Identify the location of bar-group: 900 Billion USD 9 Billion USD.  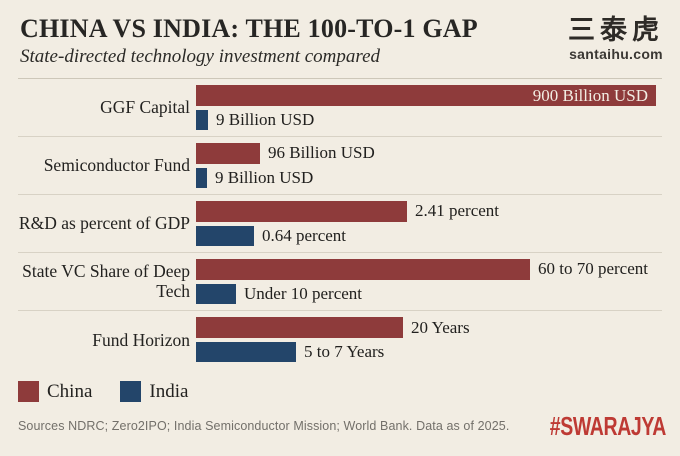
(426, 107).